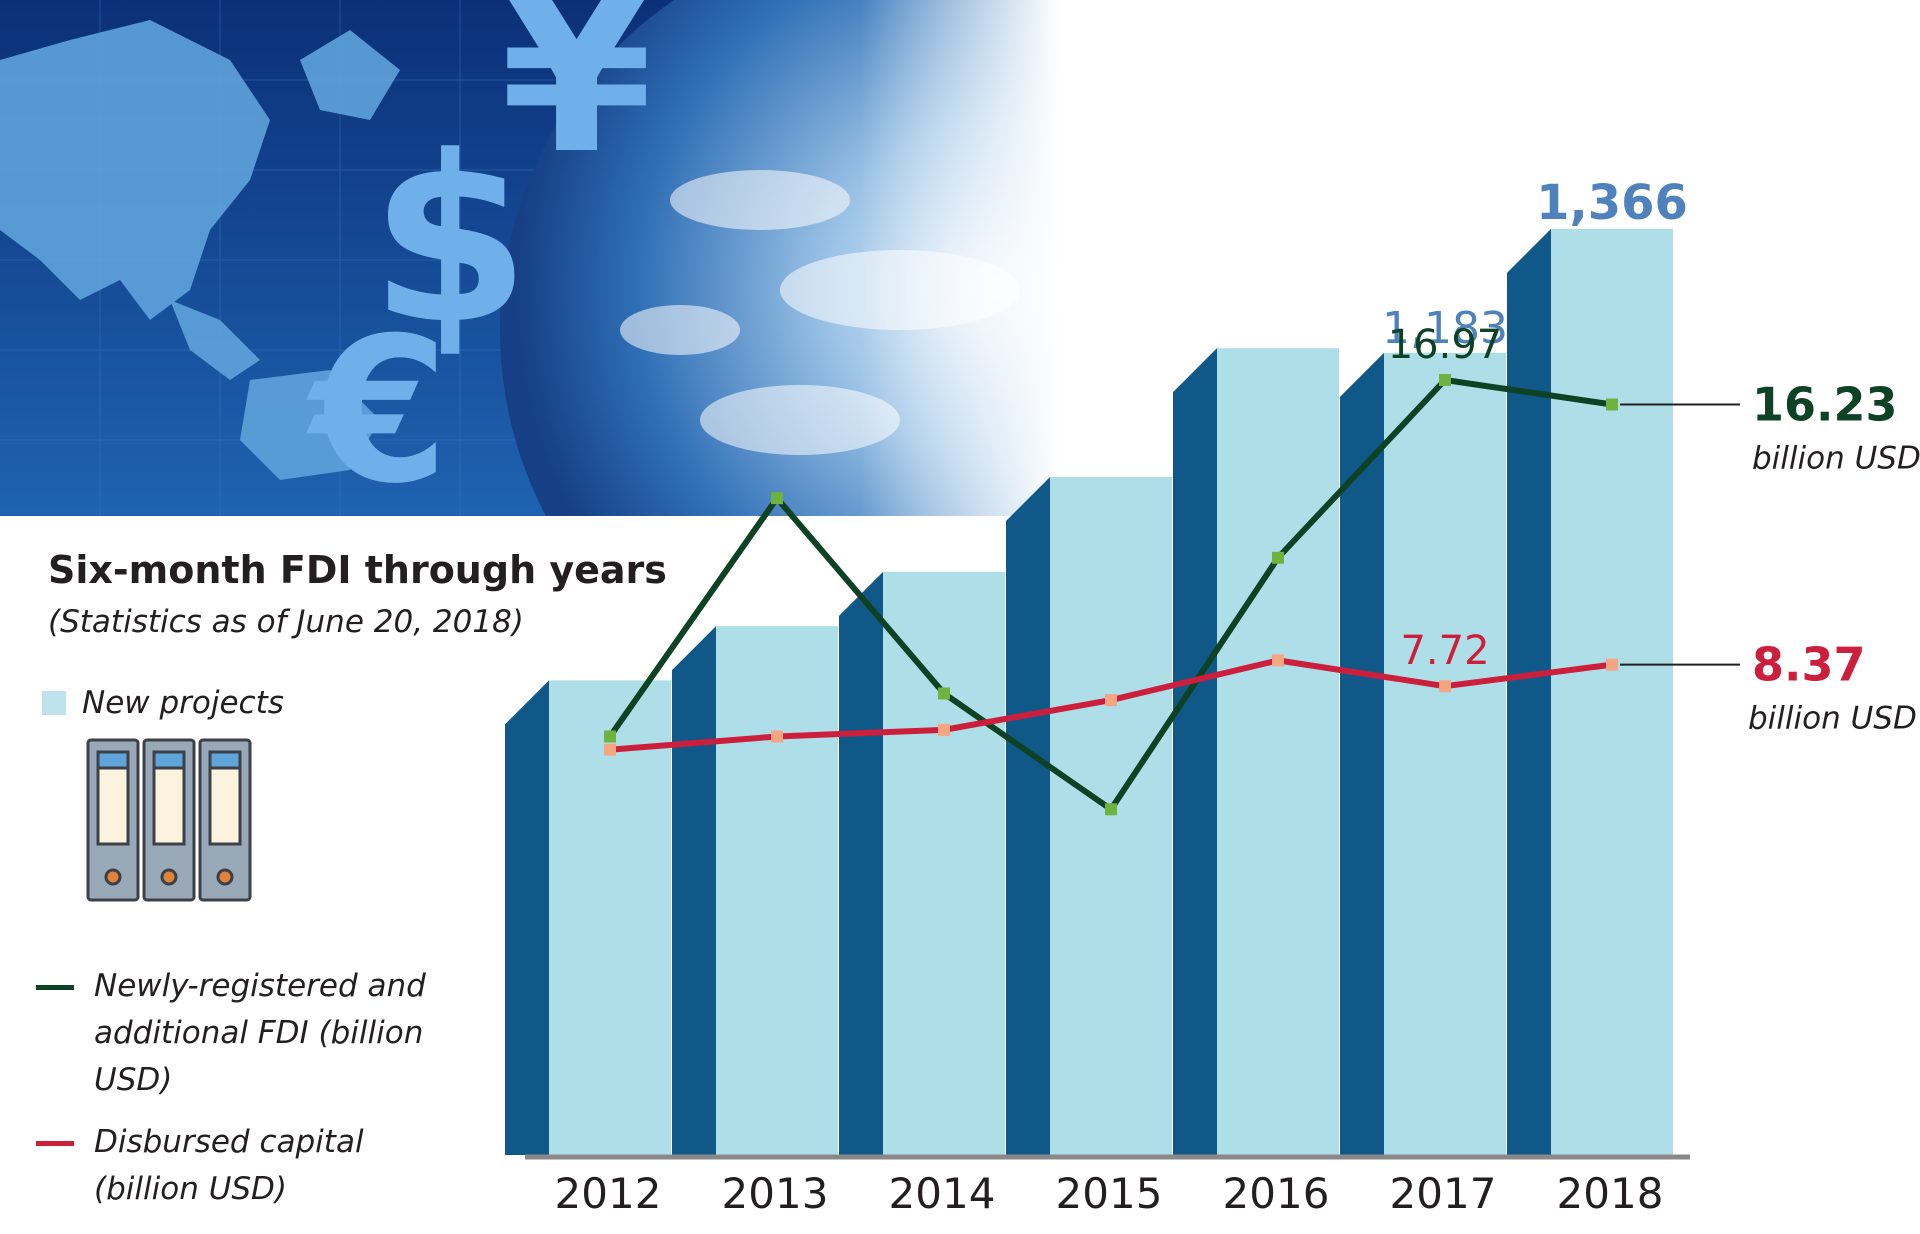 This screenshot has width=1920, height=1234. Describe the element at coordinates (1770, 557) in the screenshot. I see `callouts-layer: 16.23 billion USD 8.37 billion USD` at that location.